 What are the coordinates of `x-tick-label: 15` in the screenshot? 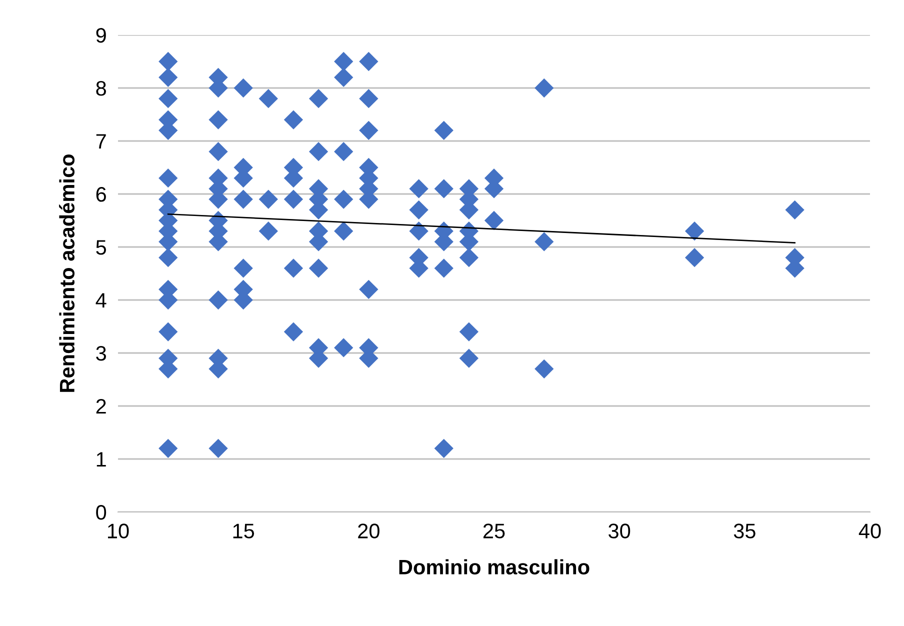 It's located at (243, 531).